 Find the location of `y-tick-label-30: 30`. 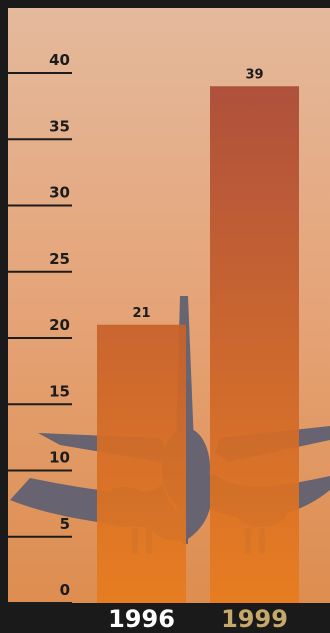

y-tick-label-30: 30 is located at coordinates (59, 193).